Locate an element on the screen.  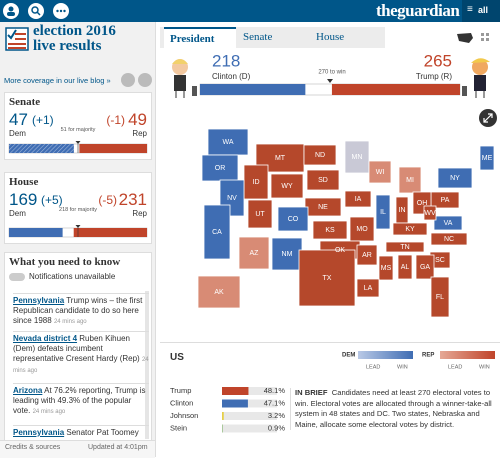
legend-rep-swatch is located at coordinates (467, 355).